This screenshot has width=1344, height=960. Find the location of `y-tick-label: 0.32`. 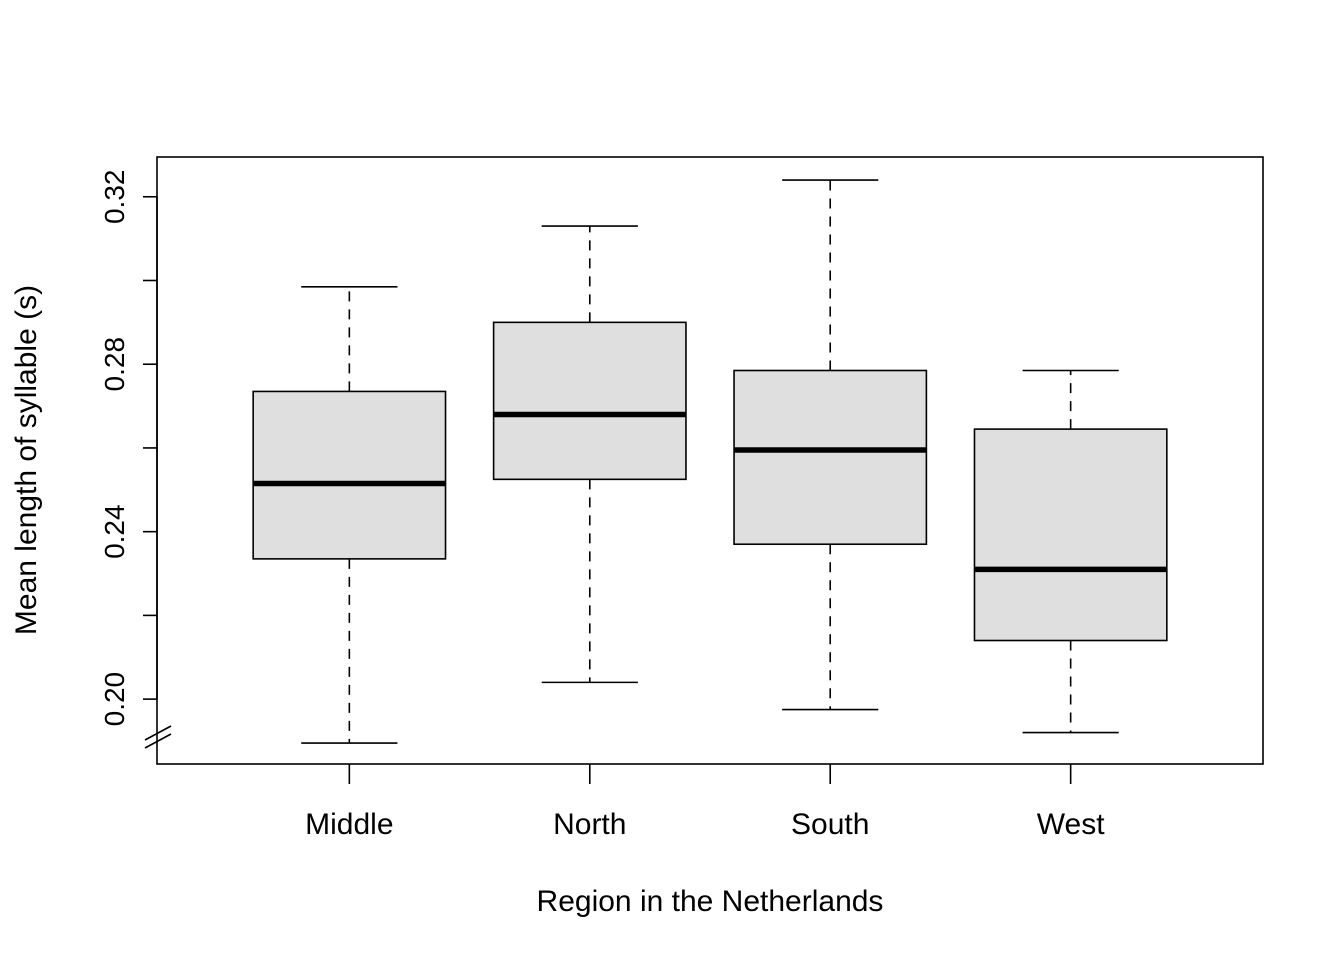

y-tick-label: 0.32 is located at coordinates (114, 197).